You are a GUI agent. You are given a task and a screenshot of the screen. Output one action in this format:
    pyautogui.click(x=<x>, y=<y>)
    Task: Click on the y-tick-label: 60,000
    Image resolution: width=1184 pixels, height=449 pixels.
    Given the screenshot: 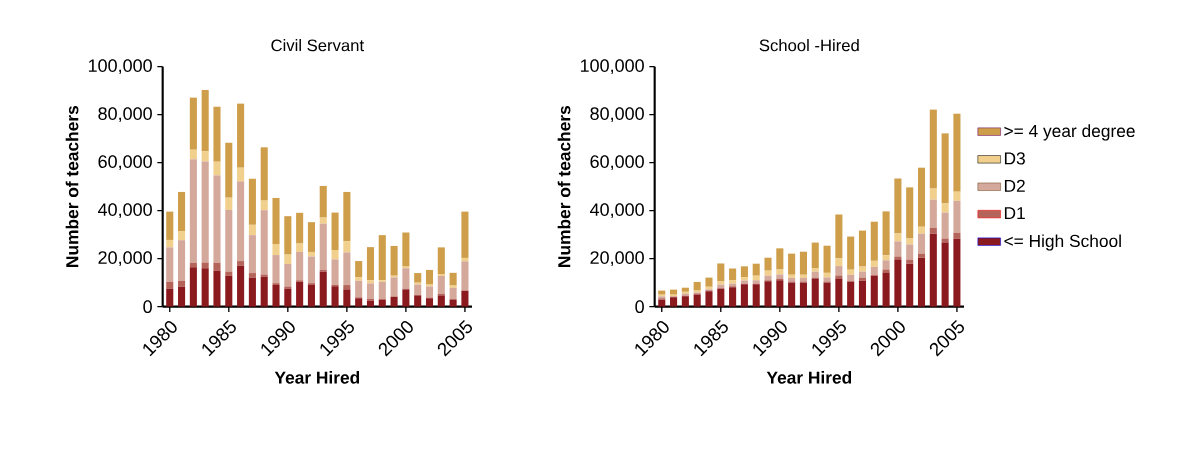 What is the action you would take?
    pyautogui.click(x=125, y=162)
    